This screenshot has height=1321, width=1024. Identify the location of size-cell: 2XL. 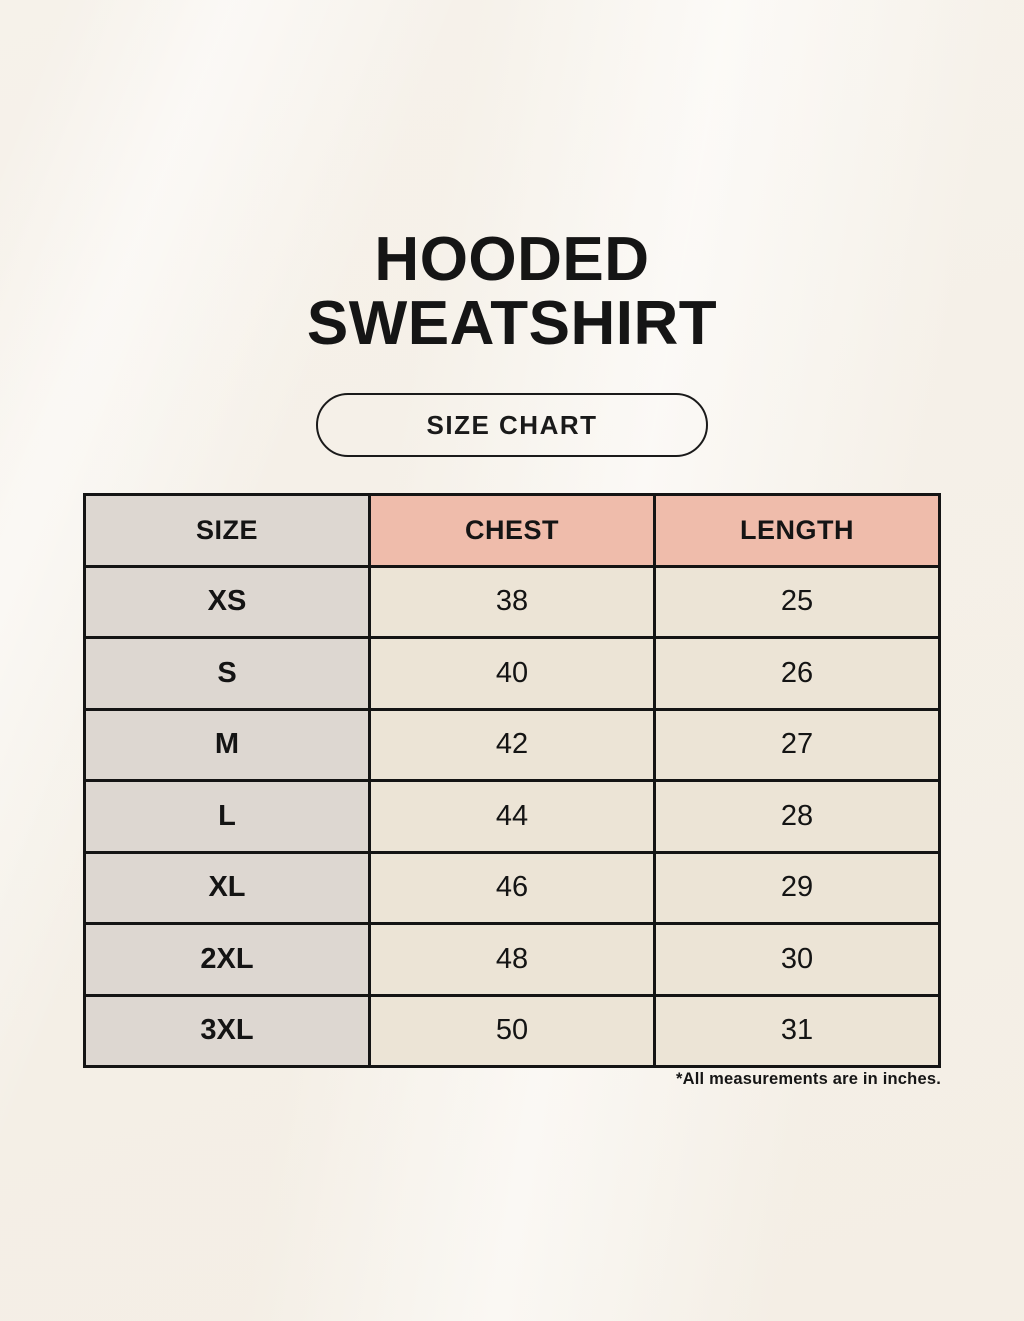
(227, 959).